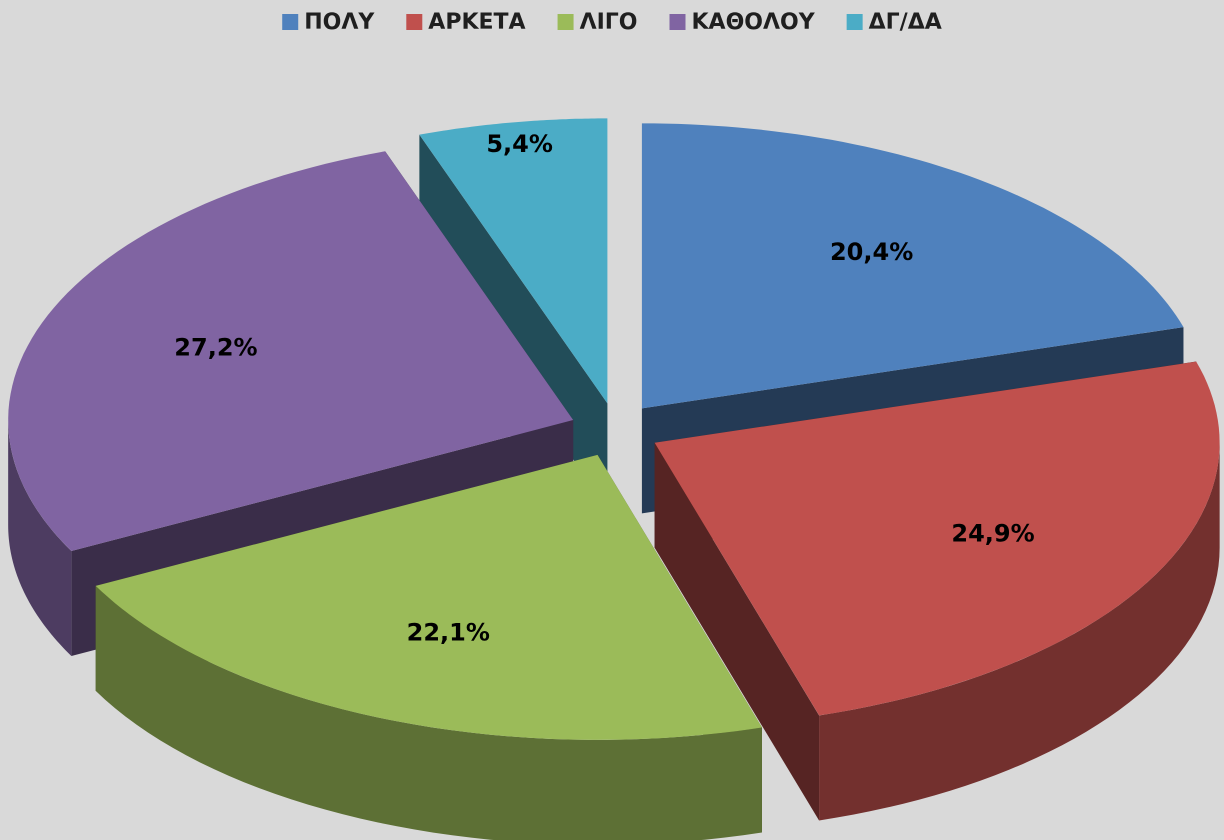 This screenshot has height=840, width=1224. Describe the element at coordinates (519, 144) in the screenshot. I see `data-label: 5,4%` at that location.